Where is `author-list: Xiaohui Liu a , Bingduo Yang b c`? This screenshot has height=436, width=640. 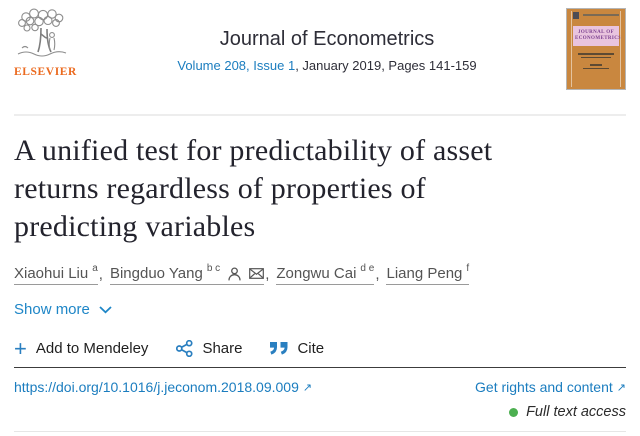 author-list: Xiaohui Liu a , Bingduo Yang b c is located at coordinates (320, 274).